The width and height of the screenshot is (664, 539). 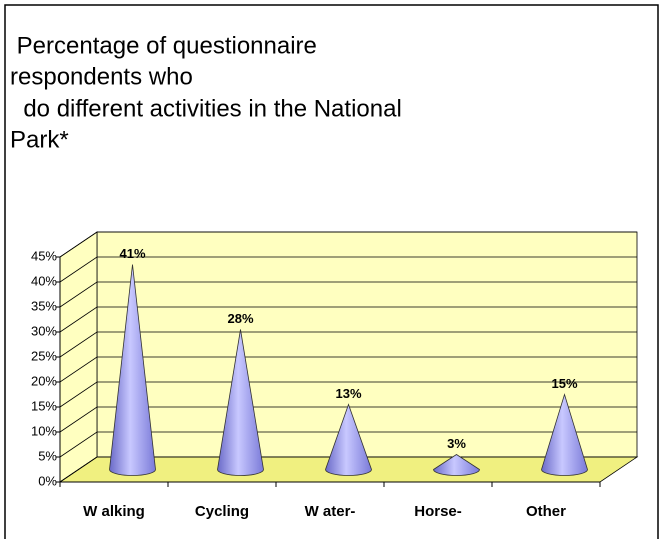 I want to click on y-tick-label: 25%, so click(x=44, y=355).